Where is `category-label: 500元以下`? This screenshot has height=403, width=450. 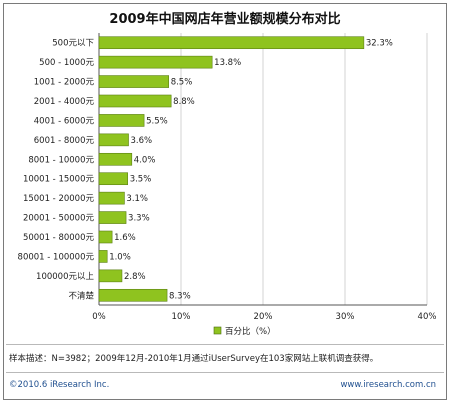
category-label: 500元以下 is located at coordinates (73, 44).